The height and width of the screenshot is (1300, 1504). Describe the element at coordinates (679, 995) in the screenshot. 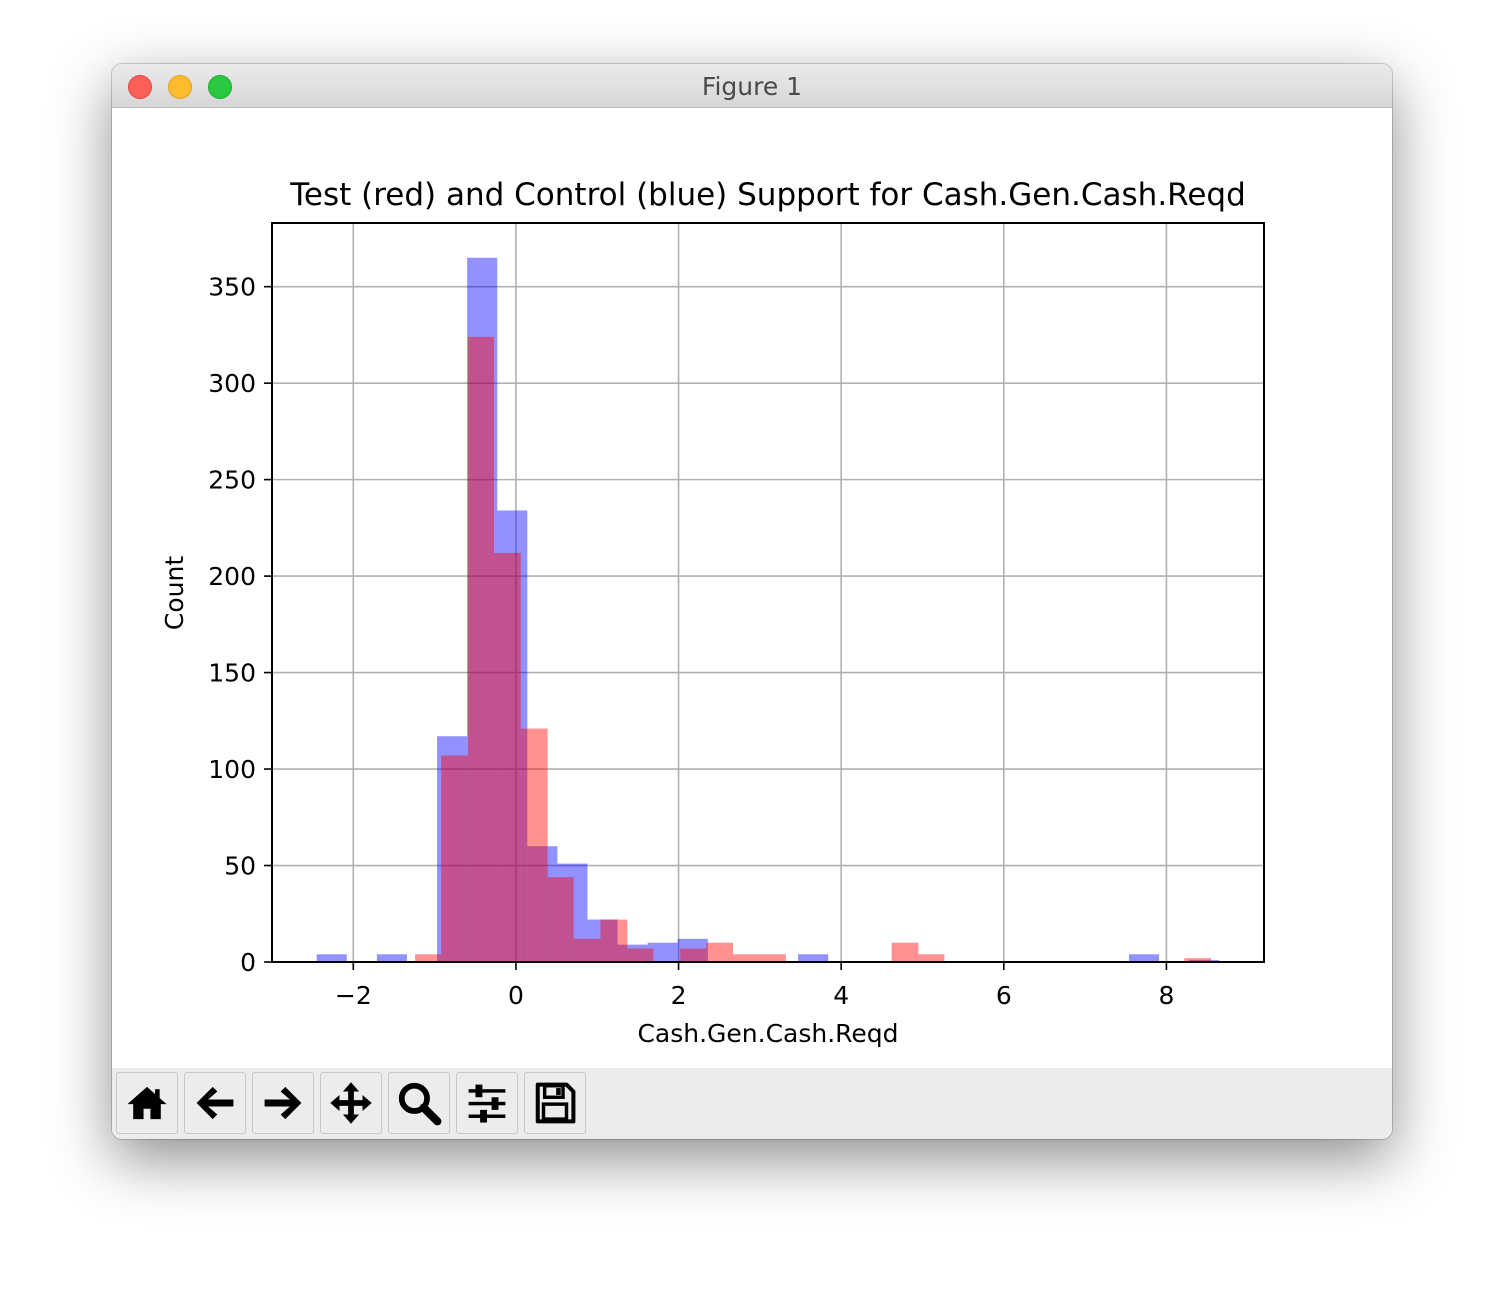

I see `x-tick-label: 2` at that location.